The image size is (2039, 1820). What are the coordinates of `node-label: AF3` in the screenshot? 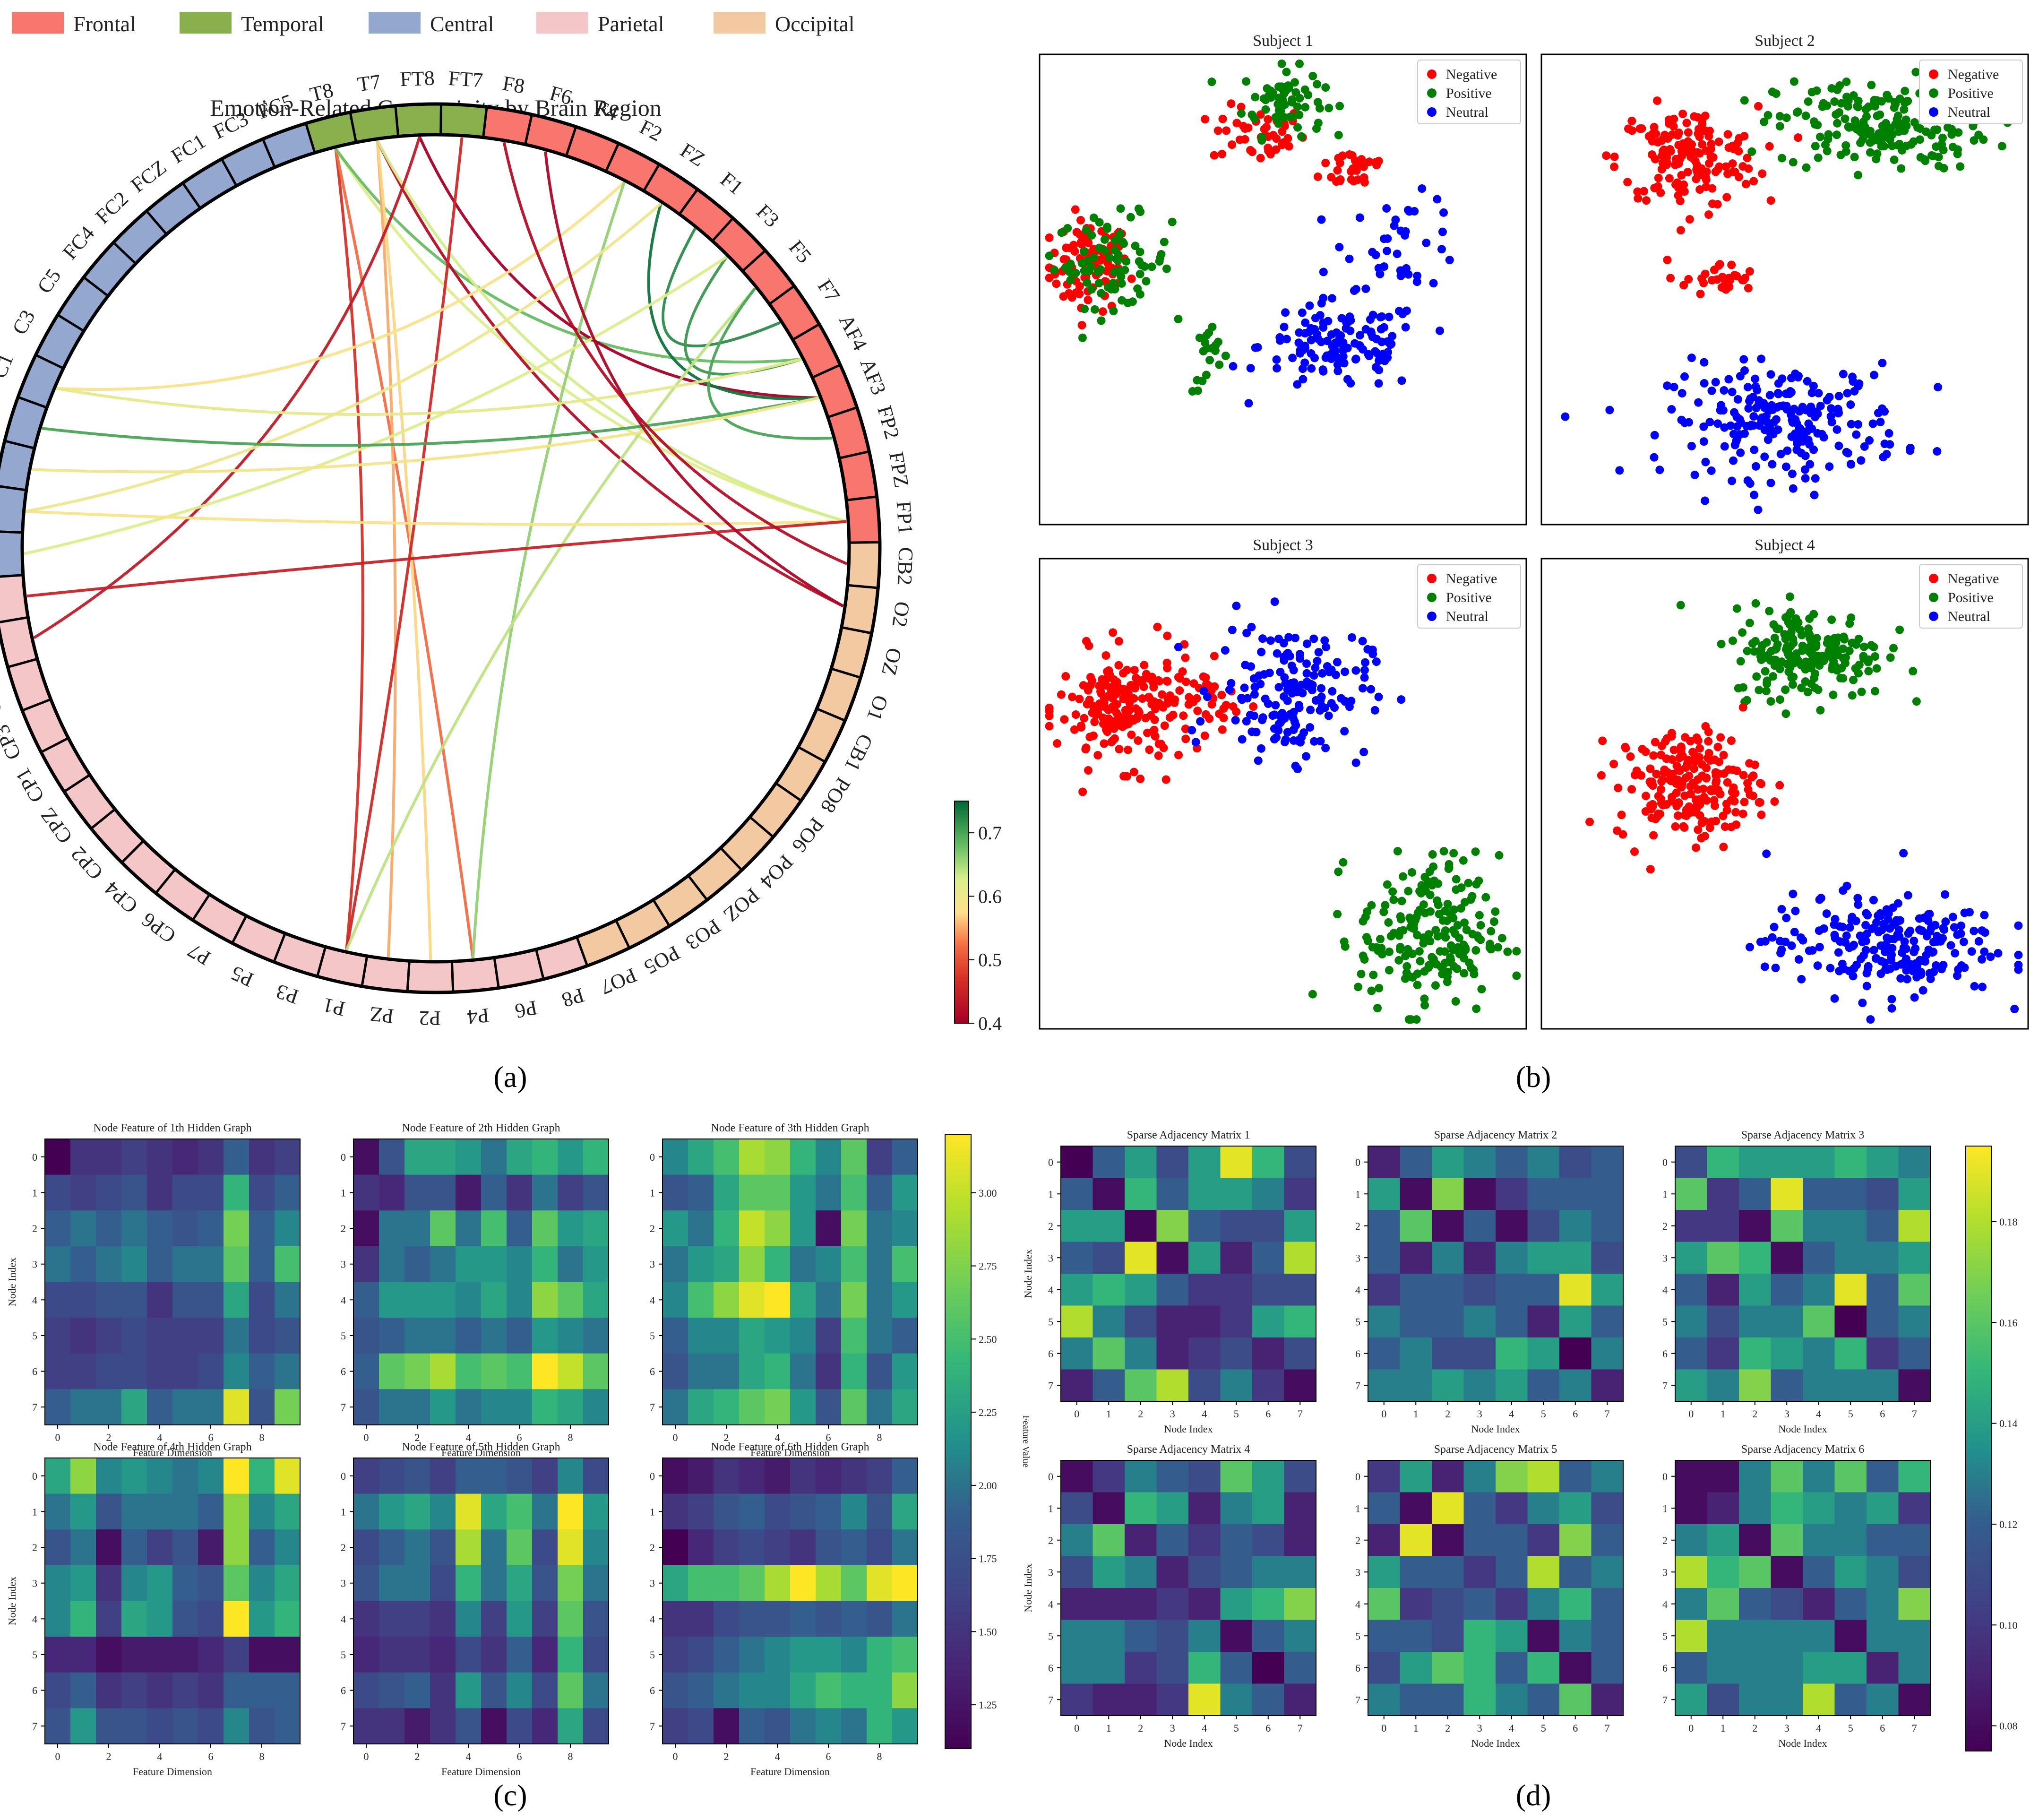 It's located at (874, 376).